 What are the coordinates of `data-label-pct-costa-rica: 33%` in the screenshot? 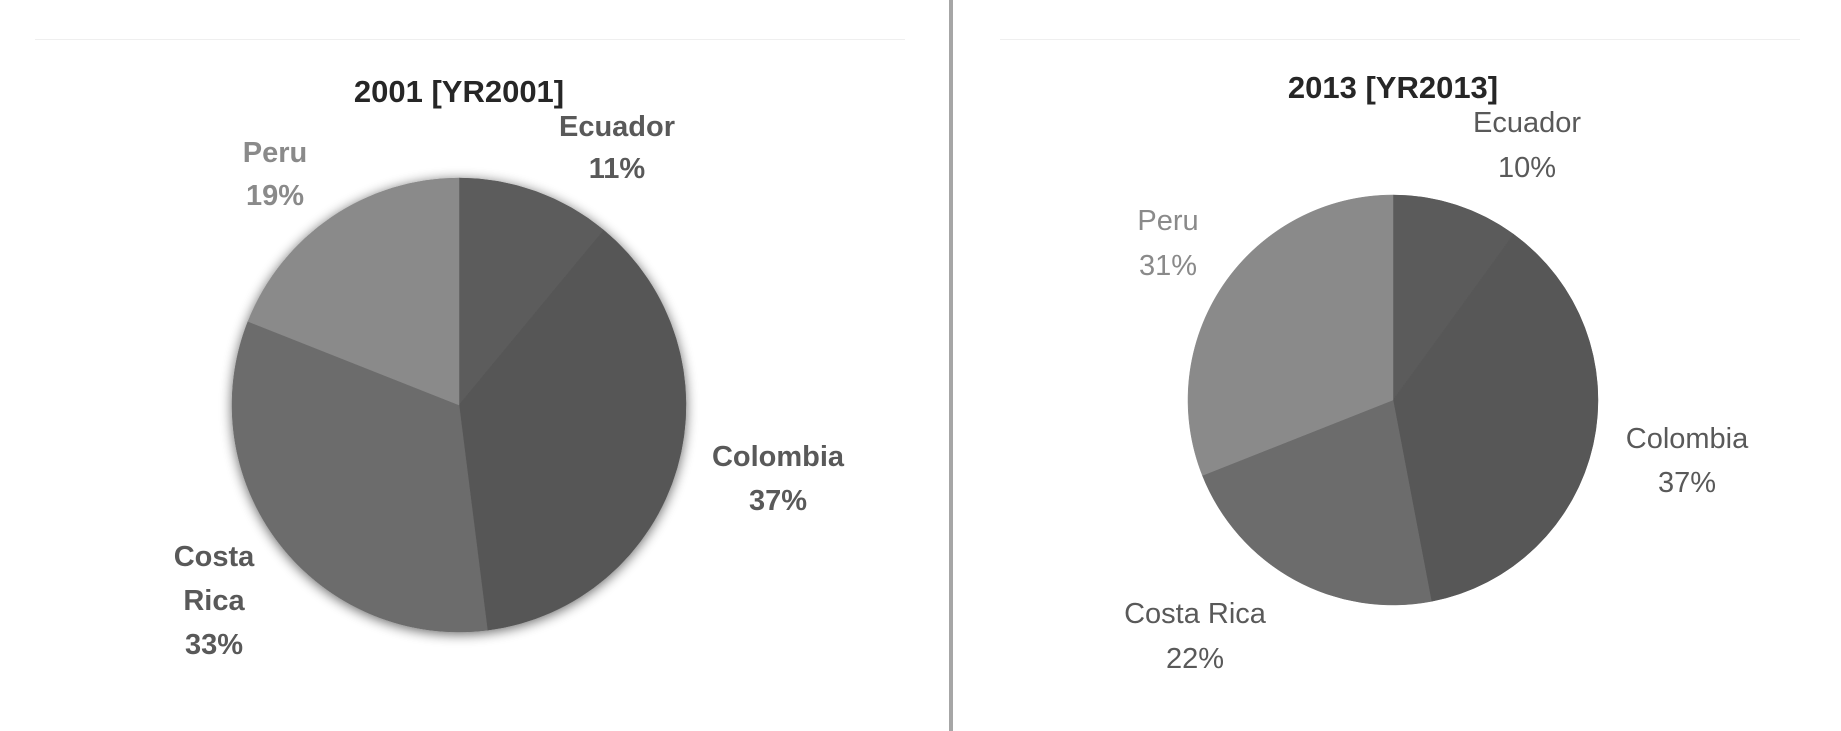 It's located at (214, 645).